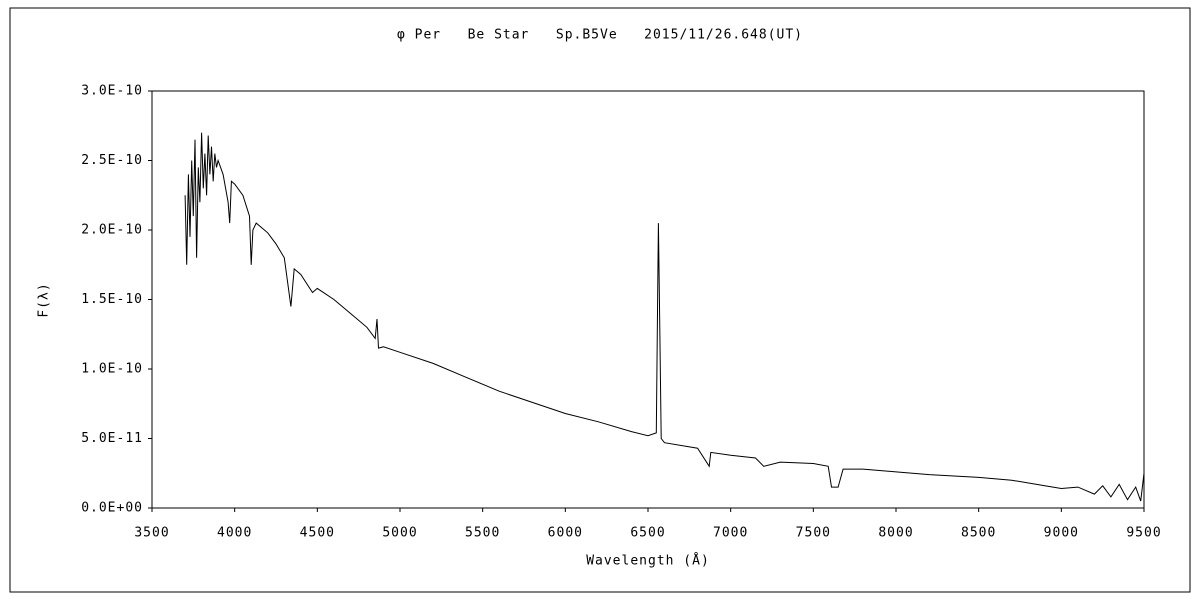  I want to click on x-tick-label: 9500, so click(1143, 533).